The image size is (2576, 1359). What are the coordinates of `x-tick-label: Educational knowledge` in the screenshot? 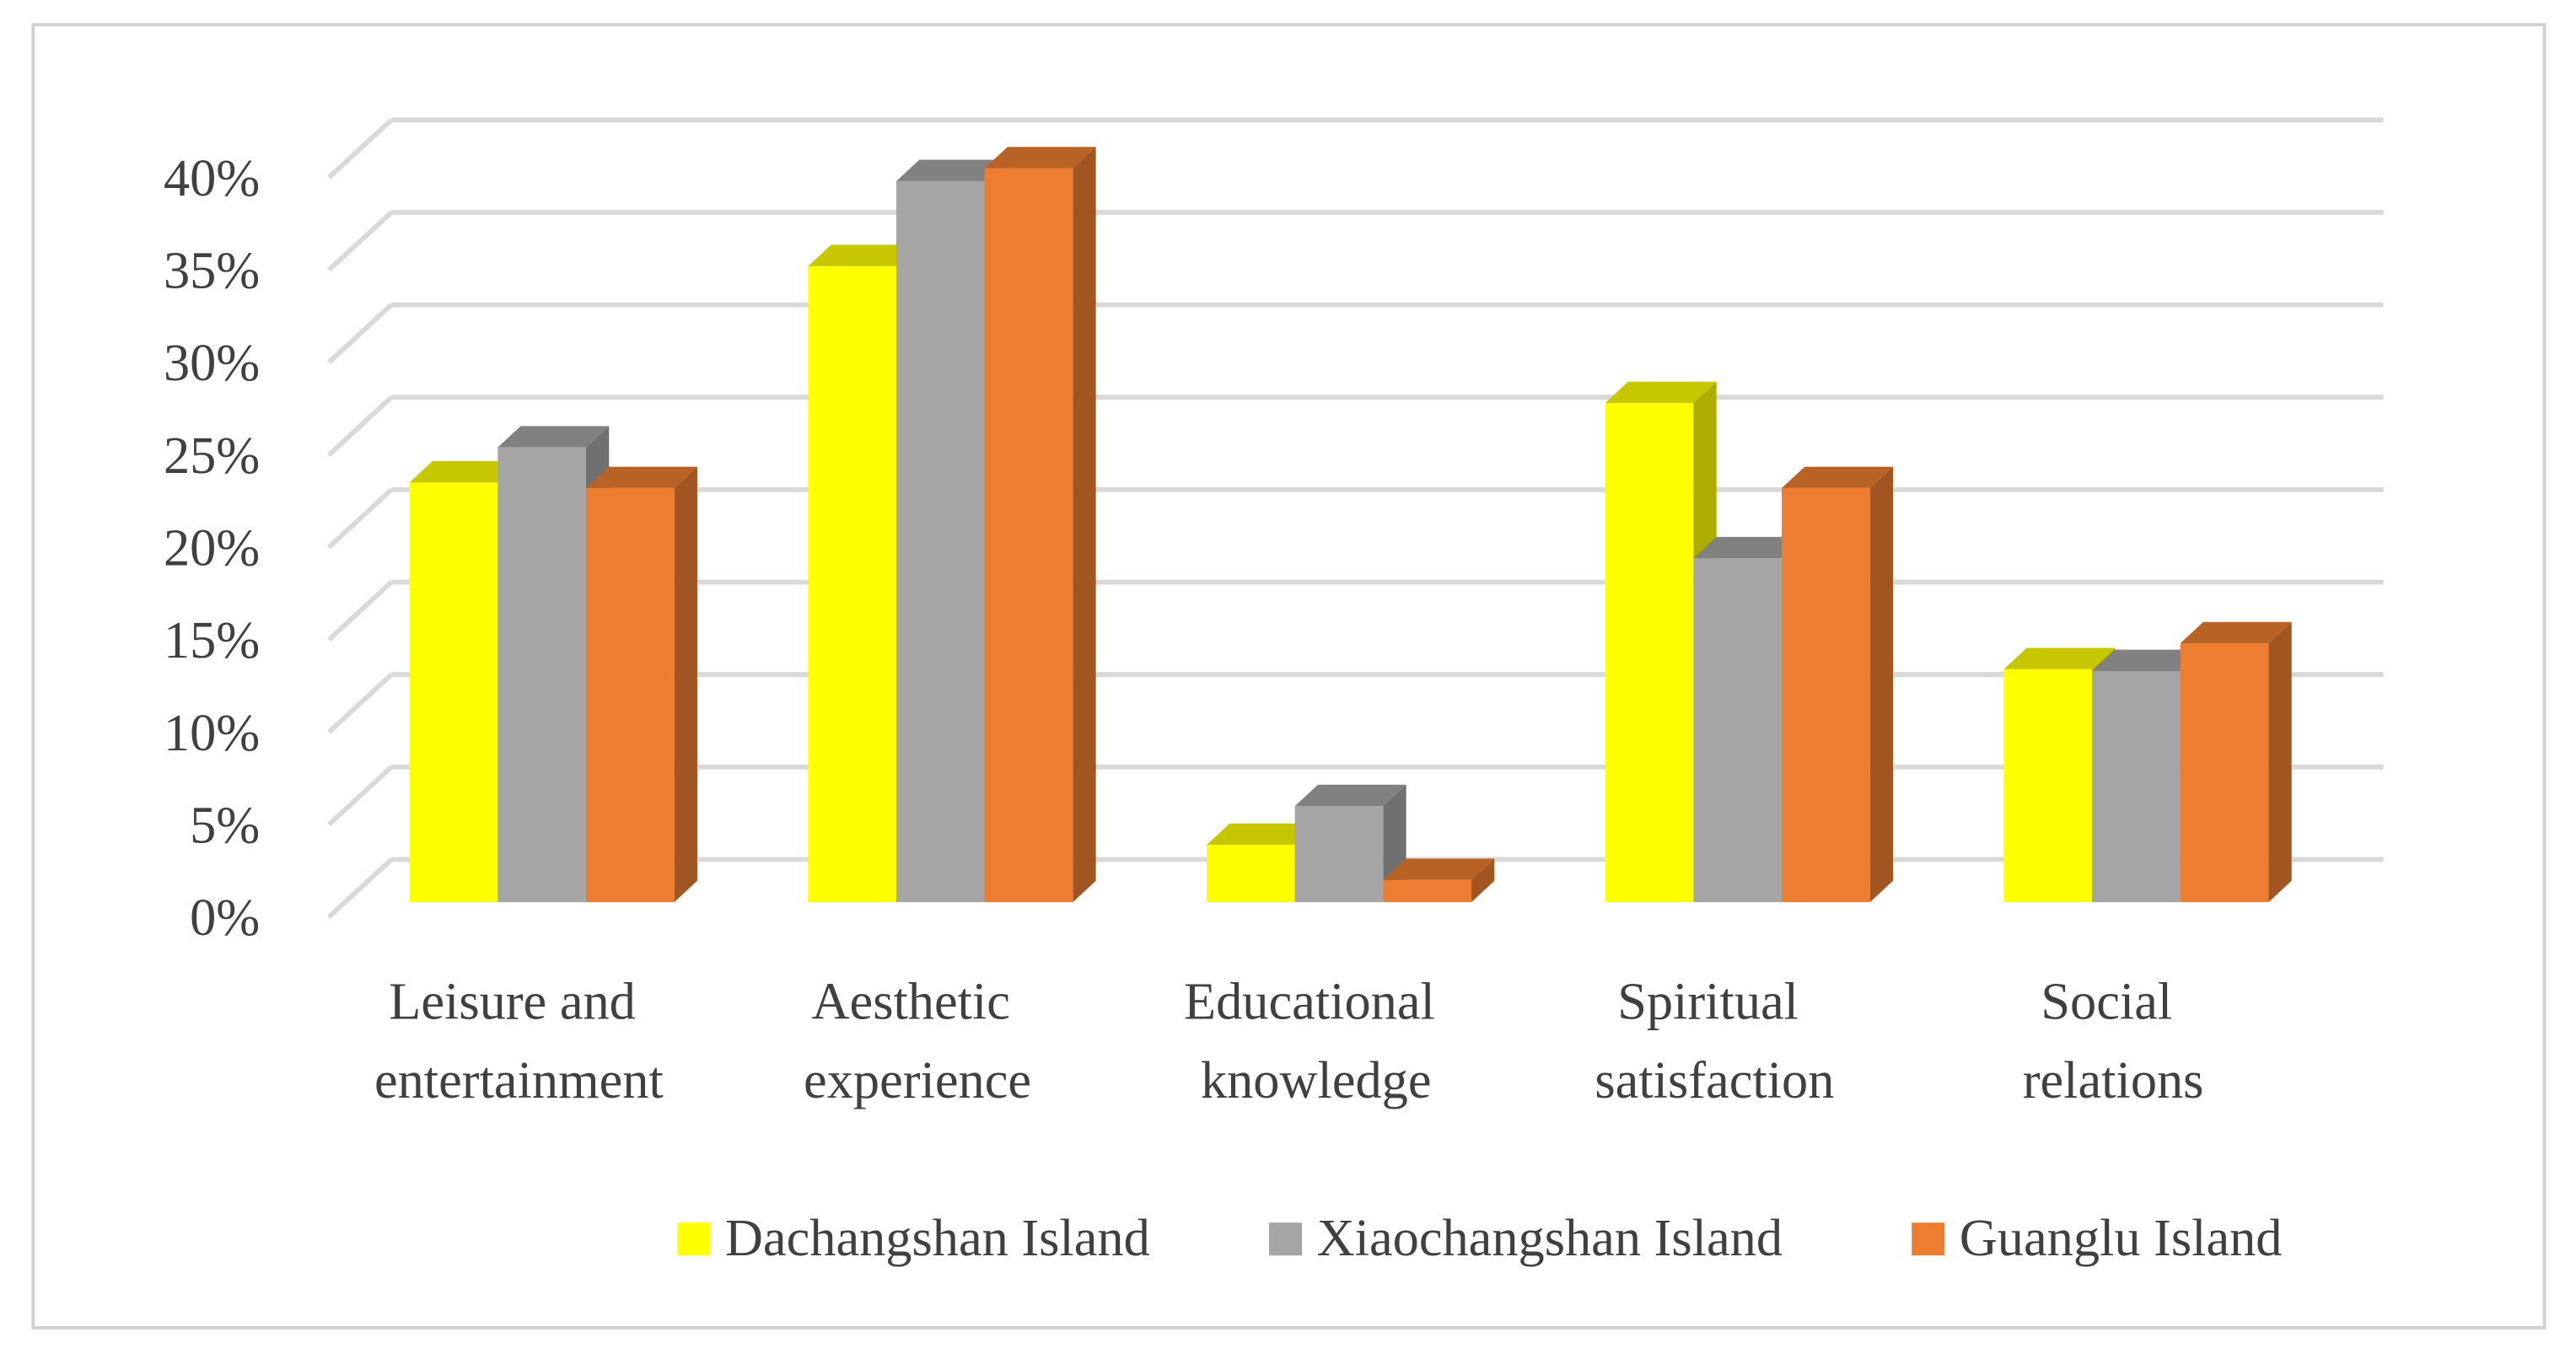 It's located at (1316, 1041).